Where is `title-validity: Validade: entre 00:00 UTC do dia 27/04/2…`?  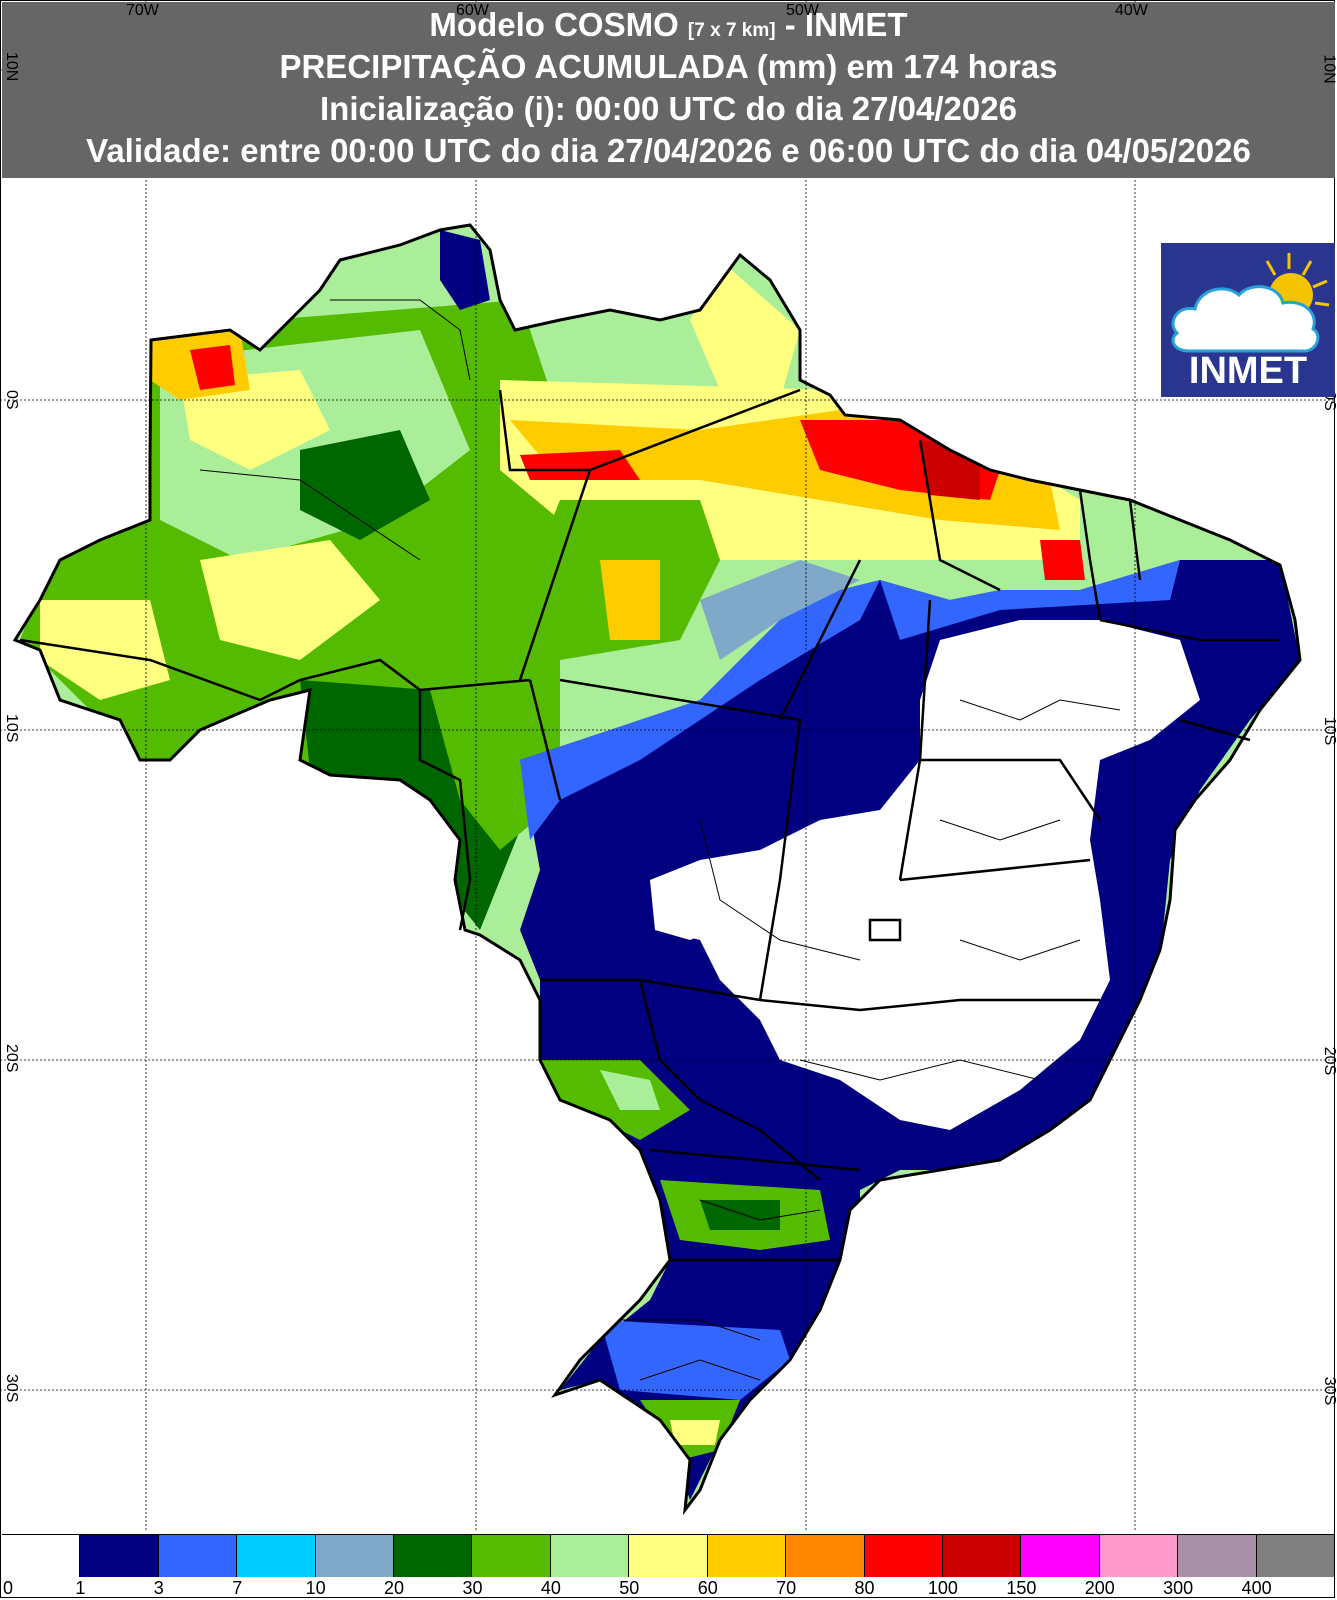 title-validity: Validade: entre 00:00 UTC do dia 27/04/2… is located at coordinates (668, 150).